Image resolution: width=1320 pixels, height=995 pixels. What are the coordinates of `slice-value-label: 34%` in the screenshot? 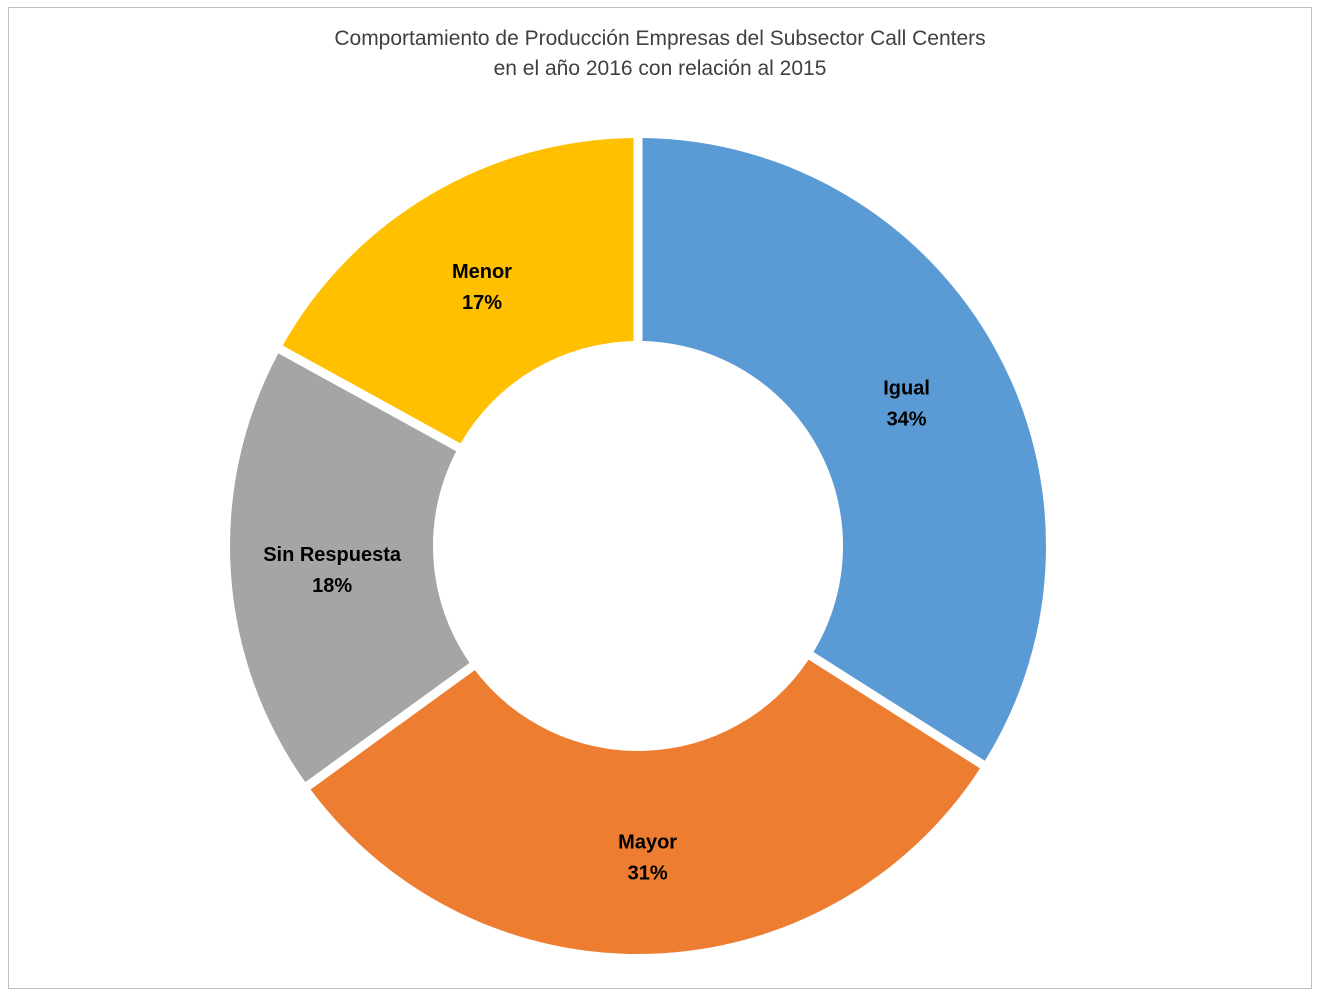 It's located at (907, 419).